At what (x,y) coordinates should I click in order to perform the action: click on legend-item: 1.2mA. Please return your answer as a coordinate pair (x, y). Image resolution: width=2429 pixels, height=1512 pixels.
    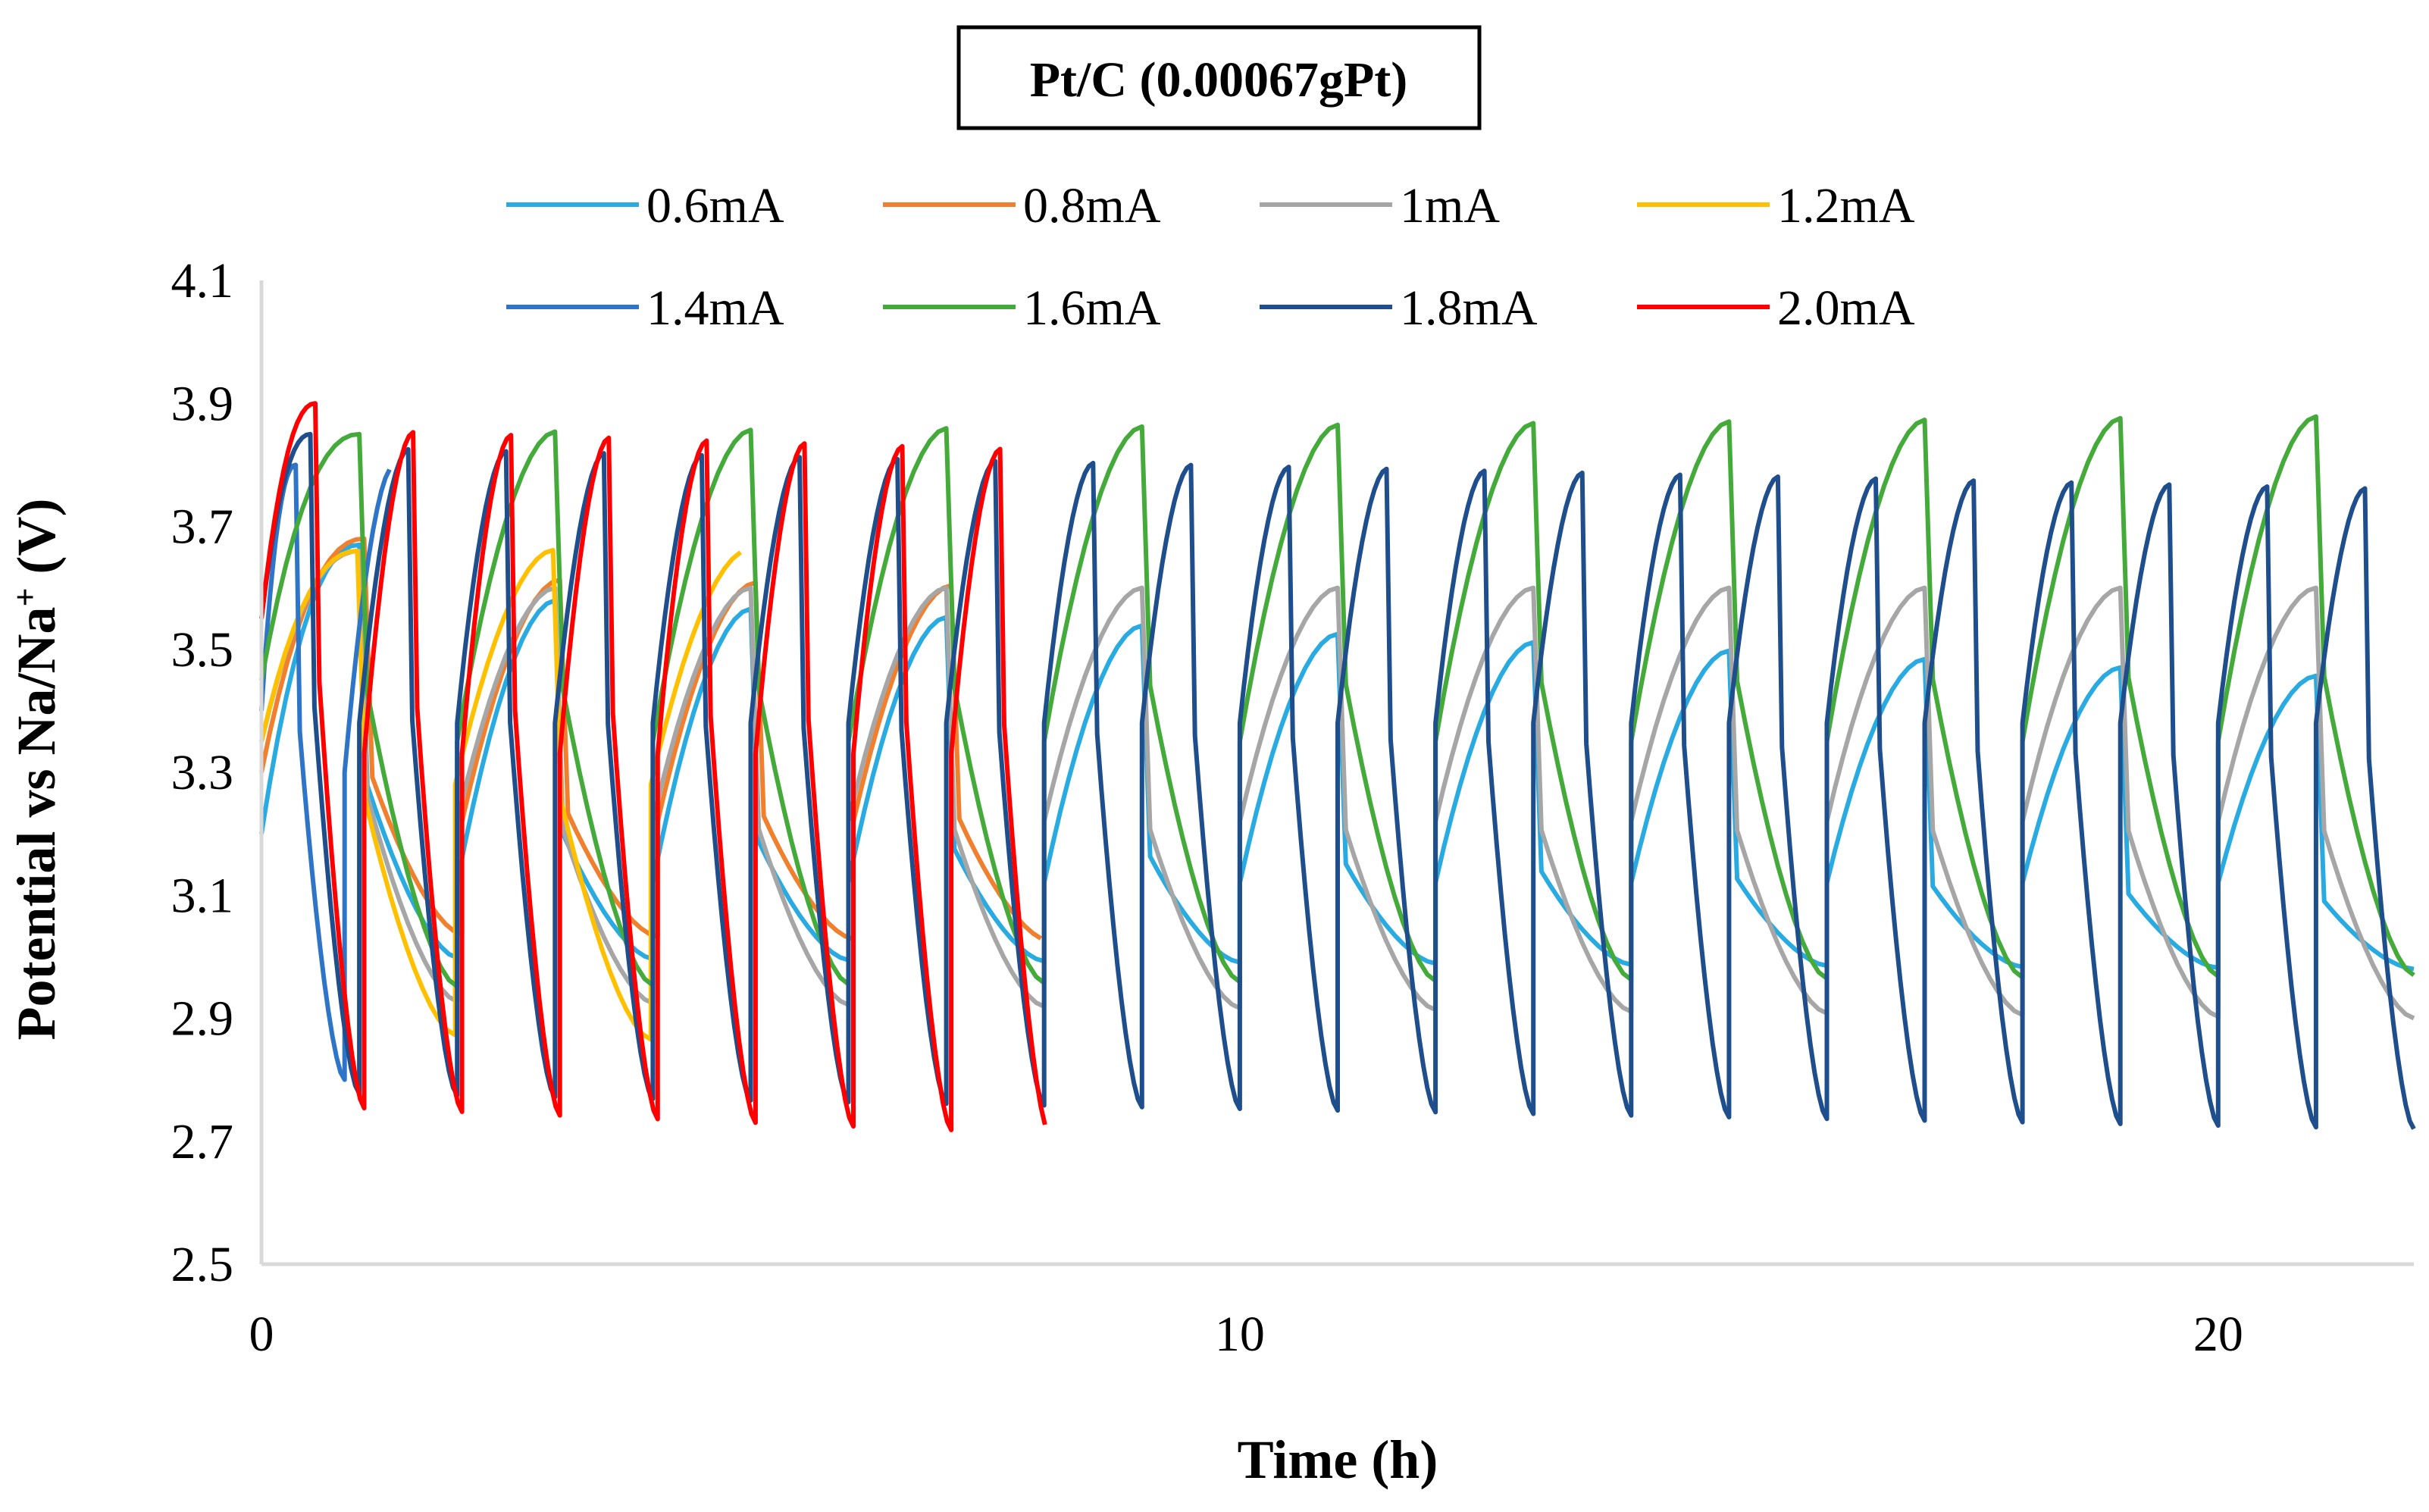
    Looking at the image, I should click on (1776, 205).